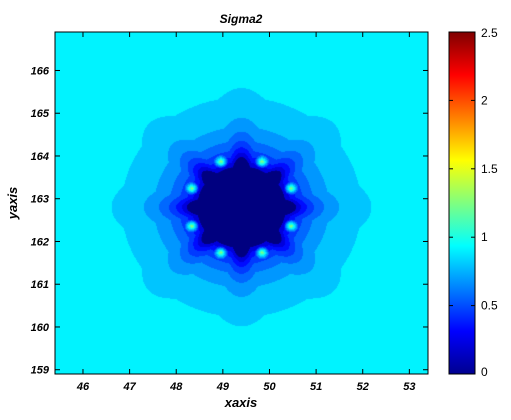 This screenshot has width=511, height=420. Describe the element at coordinates (40, 328) in the screenshot. I see `y-tick-label: 160` at that location.